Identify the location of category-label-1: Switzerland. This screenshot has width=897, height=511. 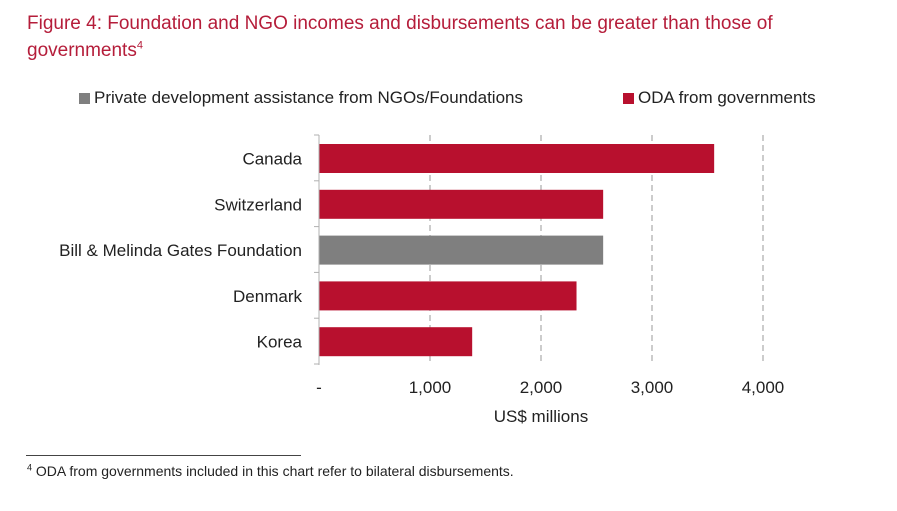
(258, 204).